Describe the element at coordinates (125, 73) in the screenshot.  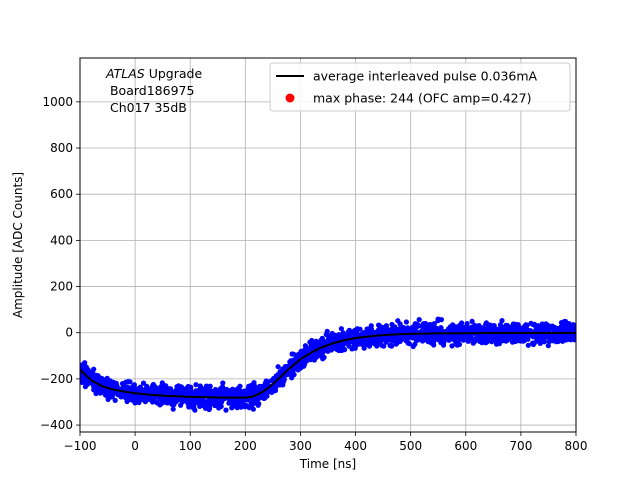
I see `annotation-atlas: ATLAS` at that location.